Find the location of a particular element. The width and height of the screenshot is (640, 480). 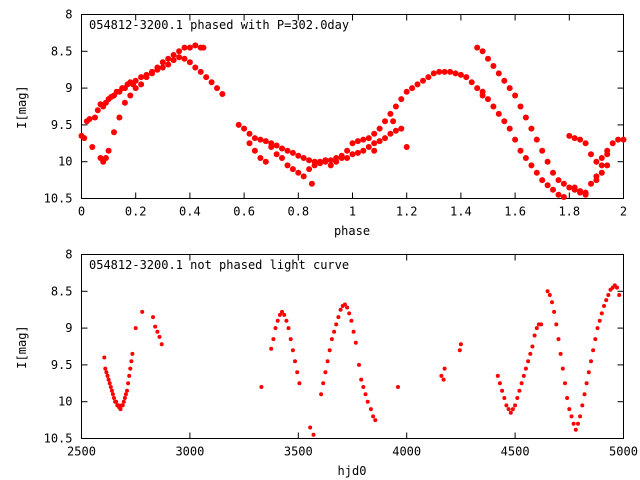

x-tick-label: 0.2 is located at coordinates (136, 212).